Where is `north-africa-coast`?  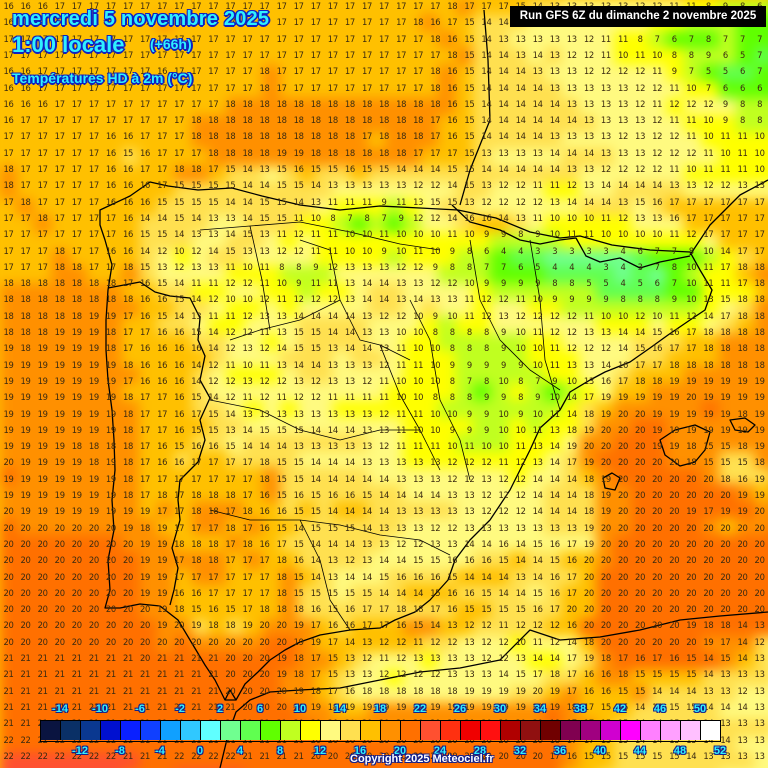 north-africa-coast is located at coordinates (493, 689).